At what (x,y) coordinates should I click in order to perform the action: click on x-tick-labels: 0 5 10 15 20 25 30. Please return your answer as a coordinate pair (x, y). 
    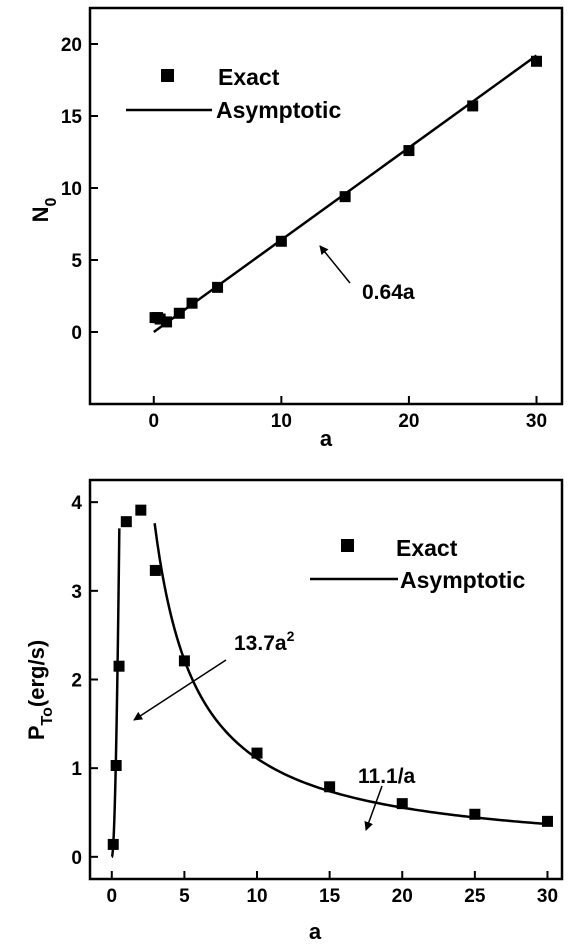
    Looking at the image, I should click on (332, 896).